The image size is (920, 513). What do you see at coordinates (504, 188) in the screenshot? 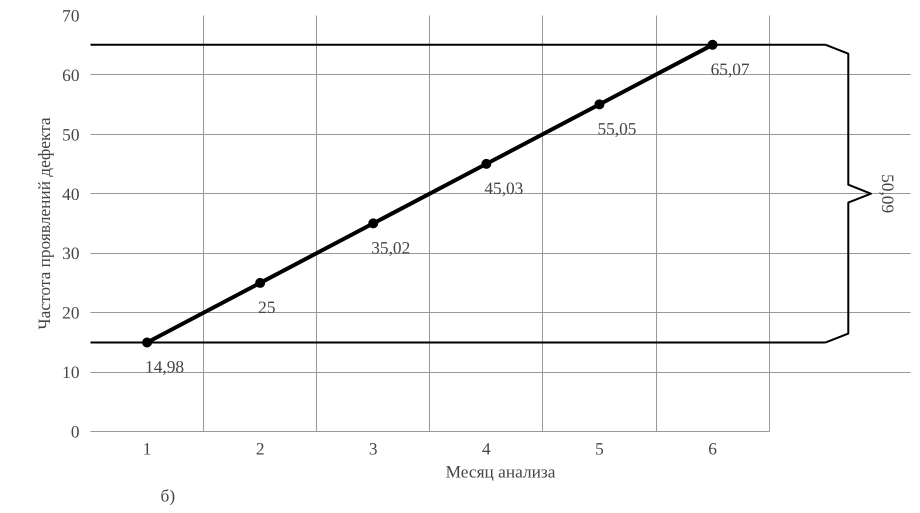
I see `data-label: 45,03` at bounding box center [504, 188].